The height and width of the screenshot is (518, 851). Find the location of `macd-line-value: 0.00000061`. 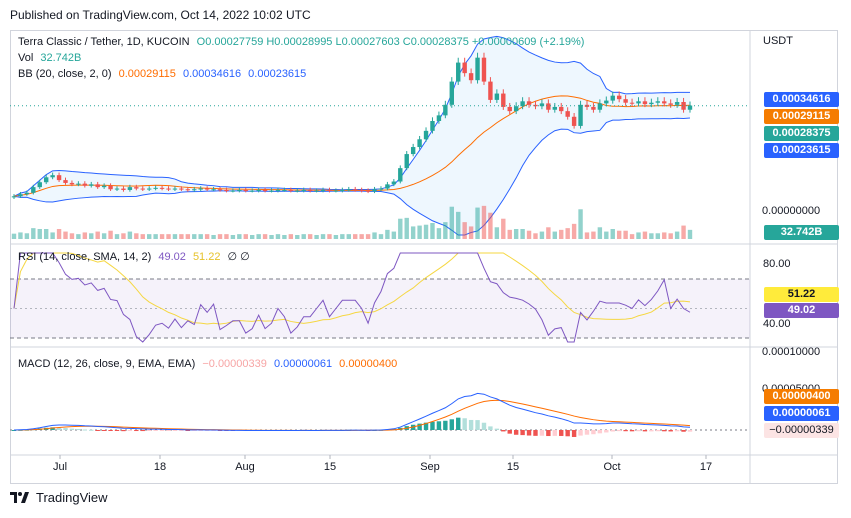

macd-line-value: 0.00000061 is located at coordinates (303, 364).